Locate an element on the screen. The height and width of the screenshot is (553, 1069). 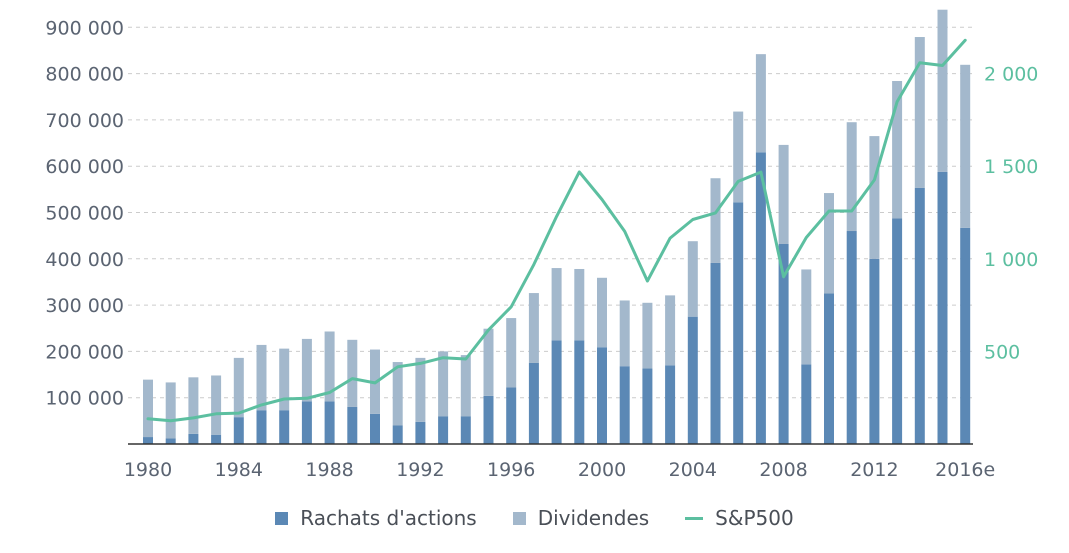
y-left-tick-label: 600 000 is located at coordinates (84, 167).